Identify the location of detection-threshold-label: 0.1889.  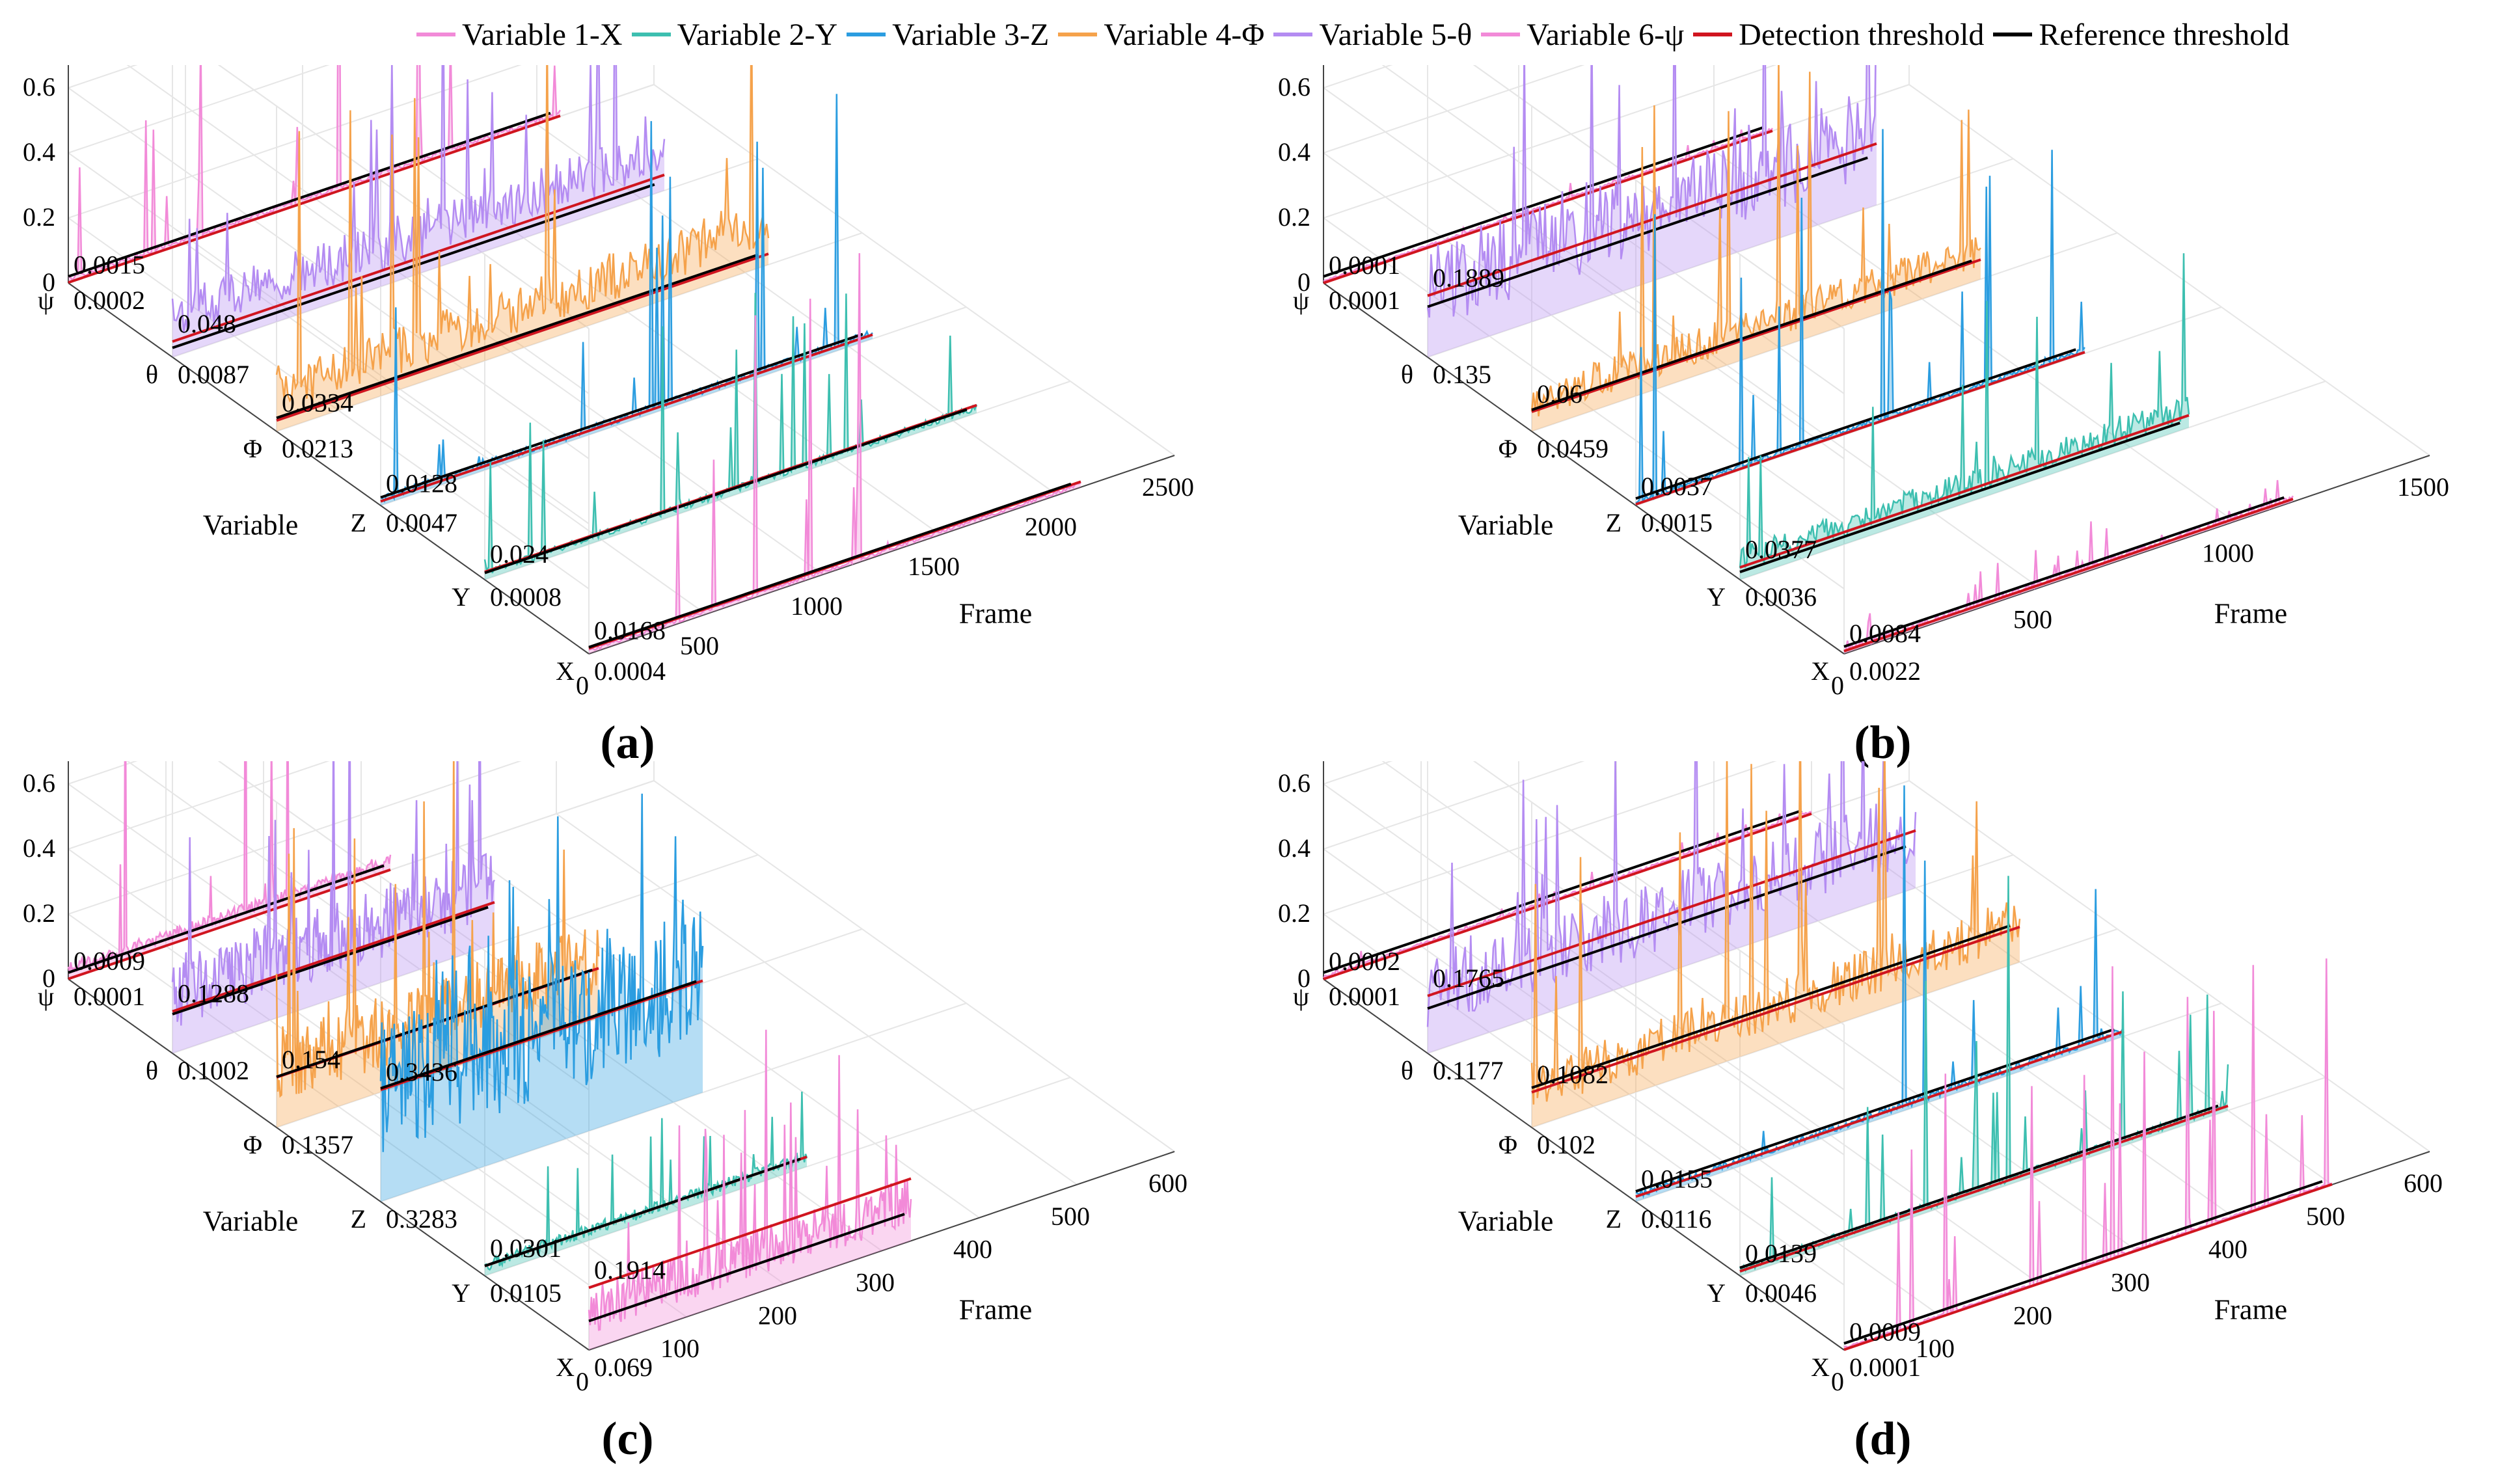
(1468, 278).